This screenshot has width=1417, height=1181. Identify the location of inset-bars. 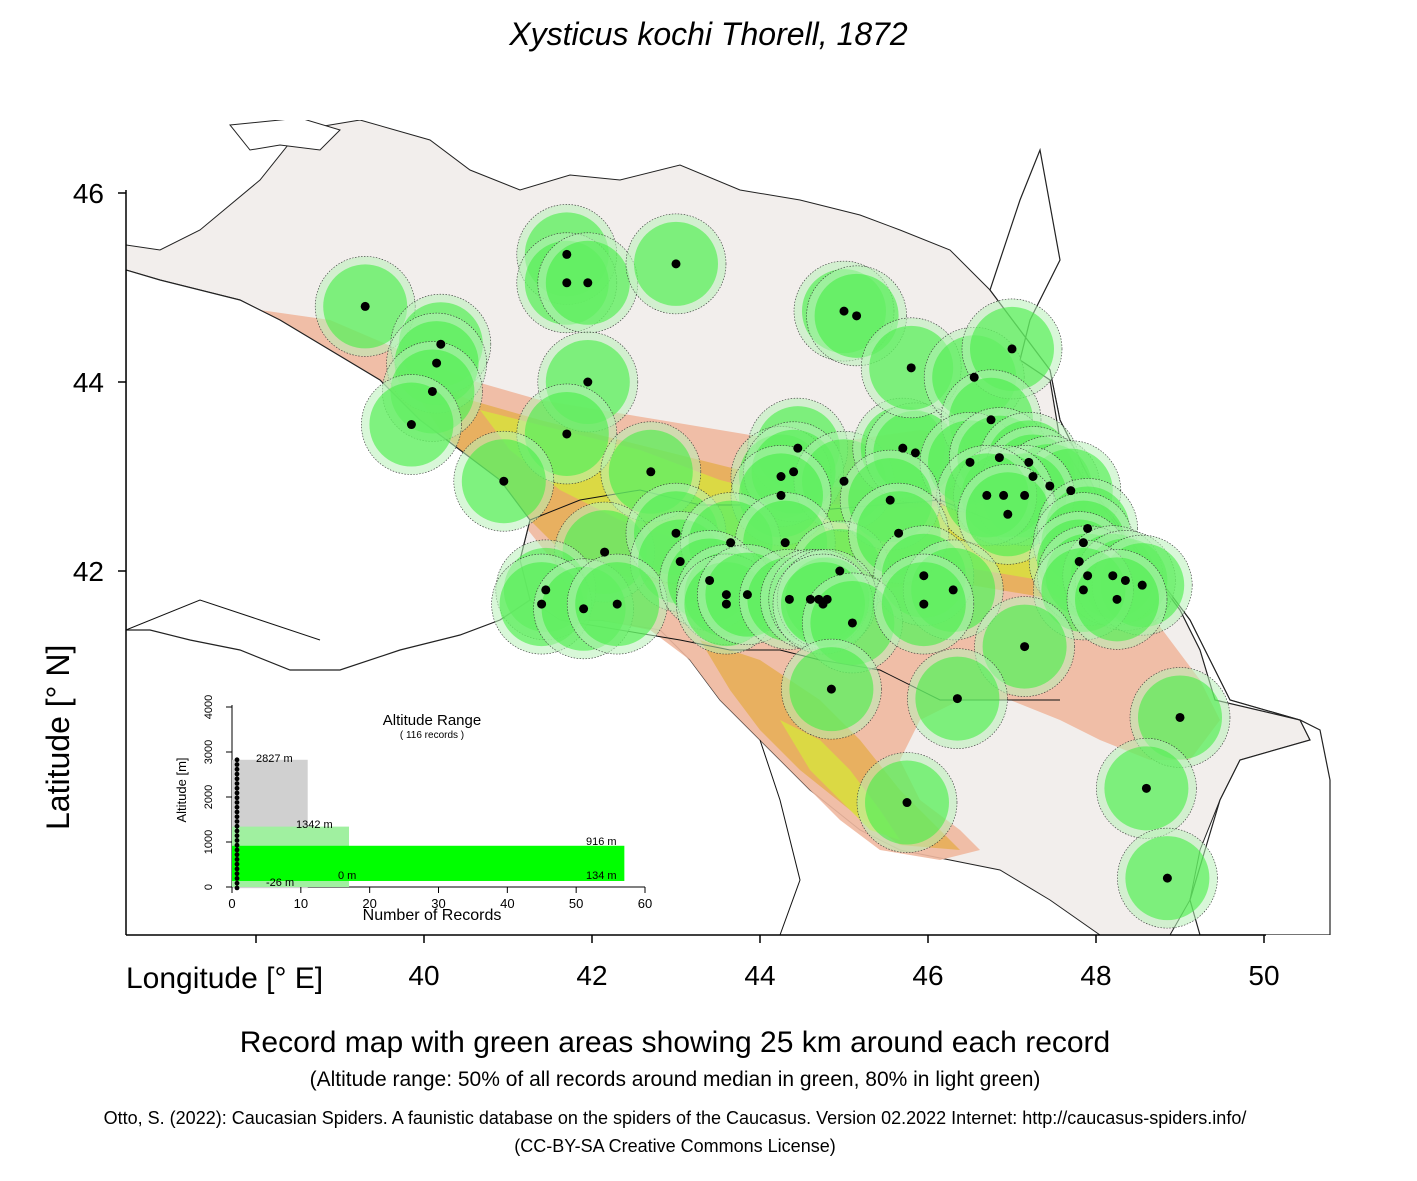
(428, 824).